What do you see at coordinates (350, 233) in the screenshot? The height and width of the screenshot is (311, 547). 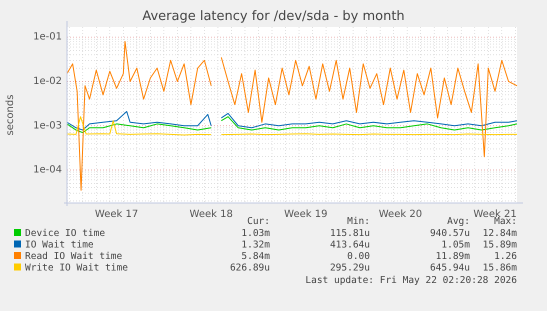 I see `text: 115.81u` at bounding box center [350, 233].